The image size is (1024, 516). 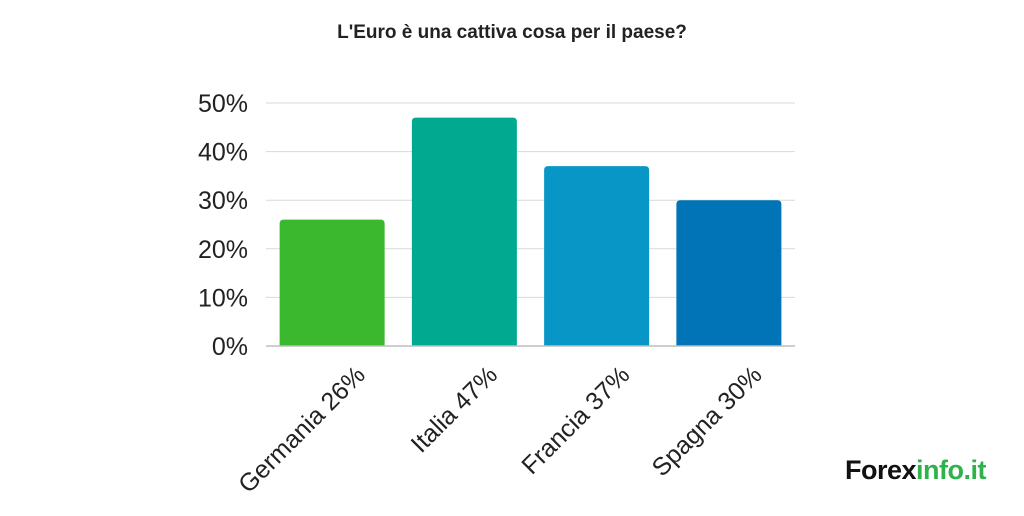 What do you see at coordinates (230, 347) in the screenshot?
I see `y-tick-label: 0%` at bounding box center [230, 347].